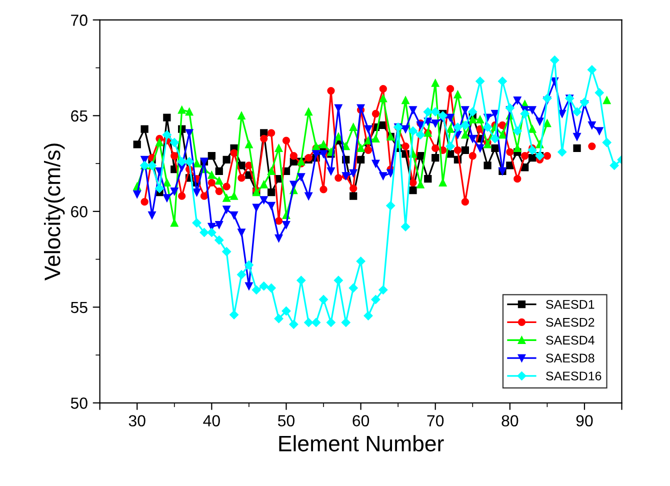 Image resolution: width=670 pixels, height=486 pixels. What do you see at coordinates (570, 322) in the screenshot?
I see `legend-label: SAESD2` at bounding box center [570, 322].